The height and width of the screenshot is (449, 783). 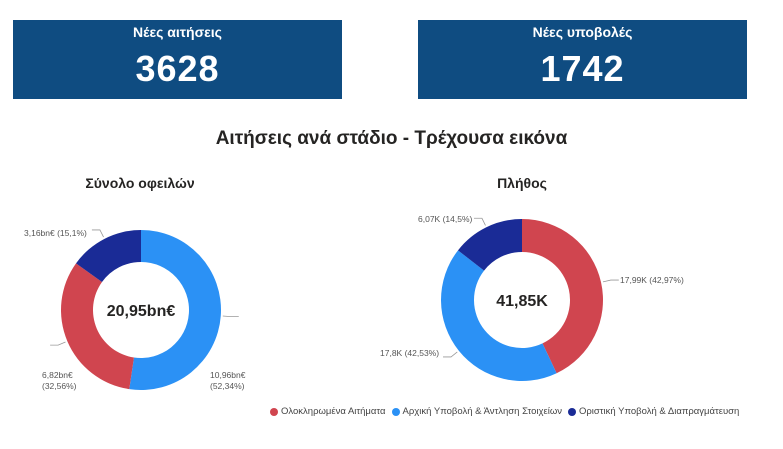 I want to click on data-label: 6,07K (14,5%), so click(x=445, y=219).